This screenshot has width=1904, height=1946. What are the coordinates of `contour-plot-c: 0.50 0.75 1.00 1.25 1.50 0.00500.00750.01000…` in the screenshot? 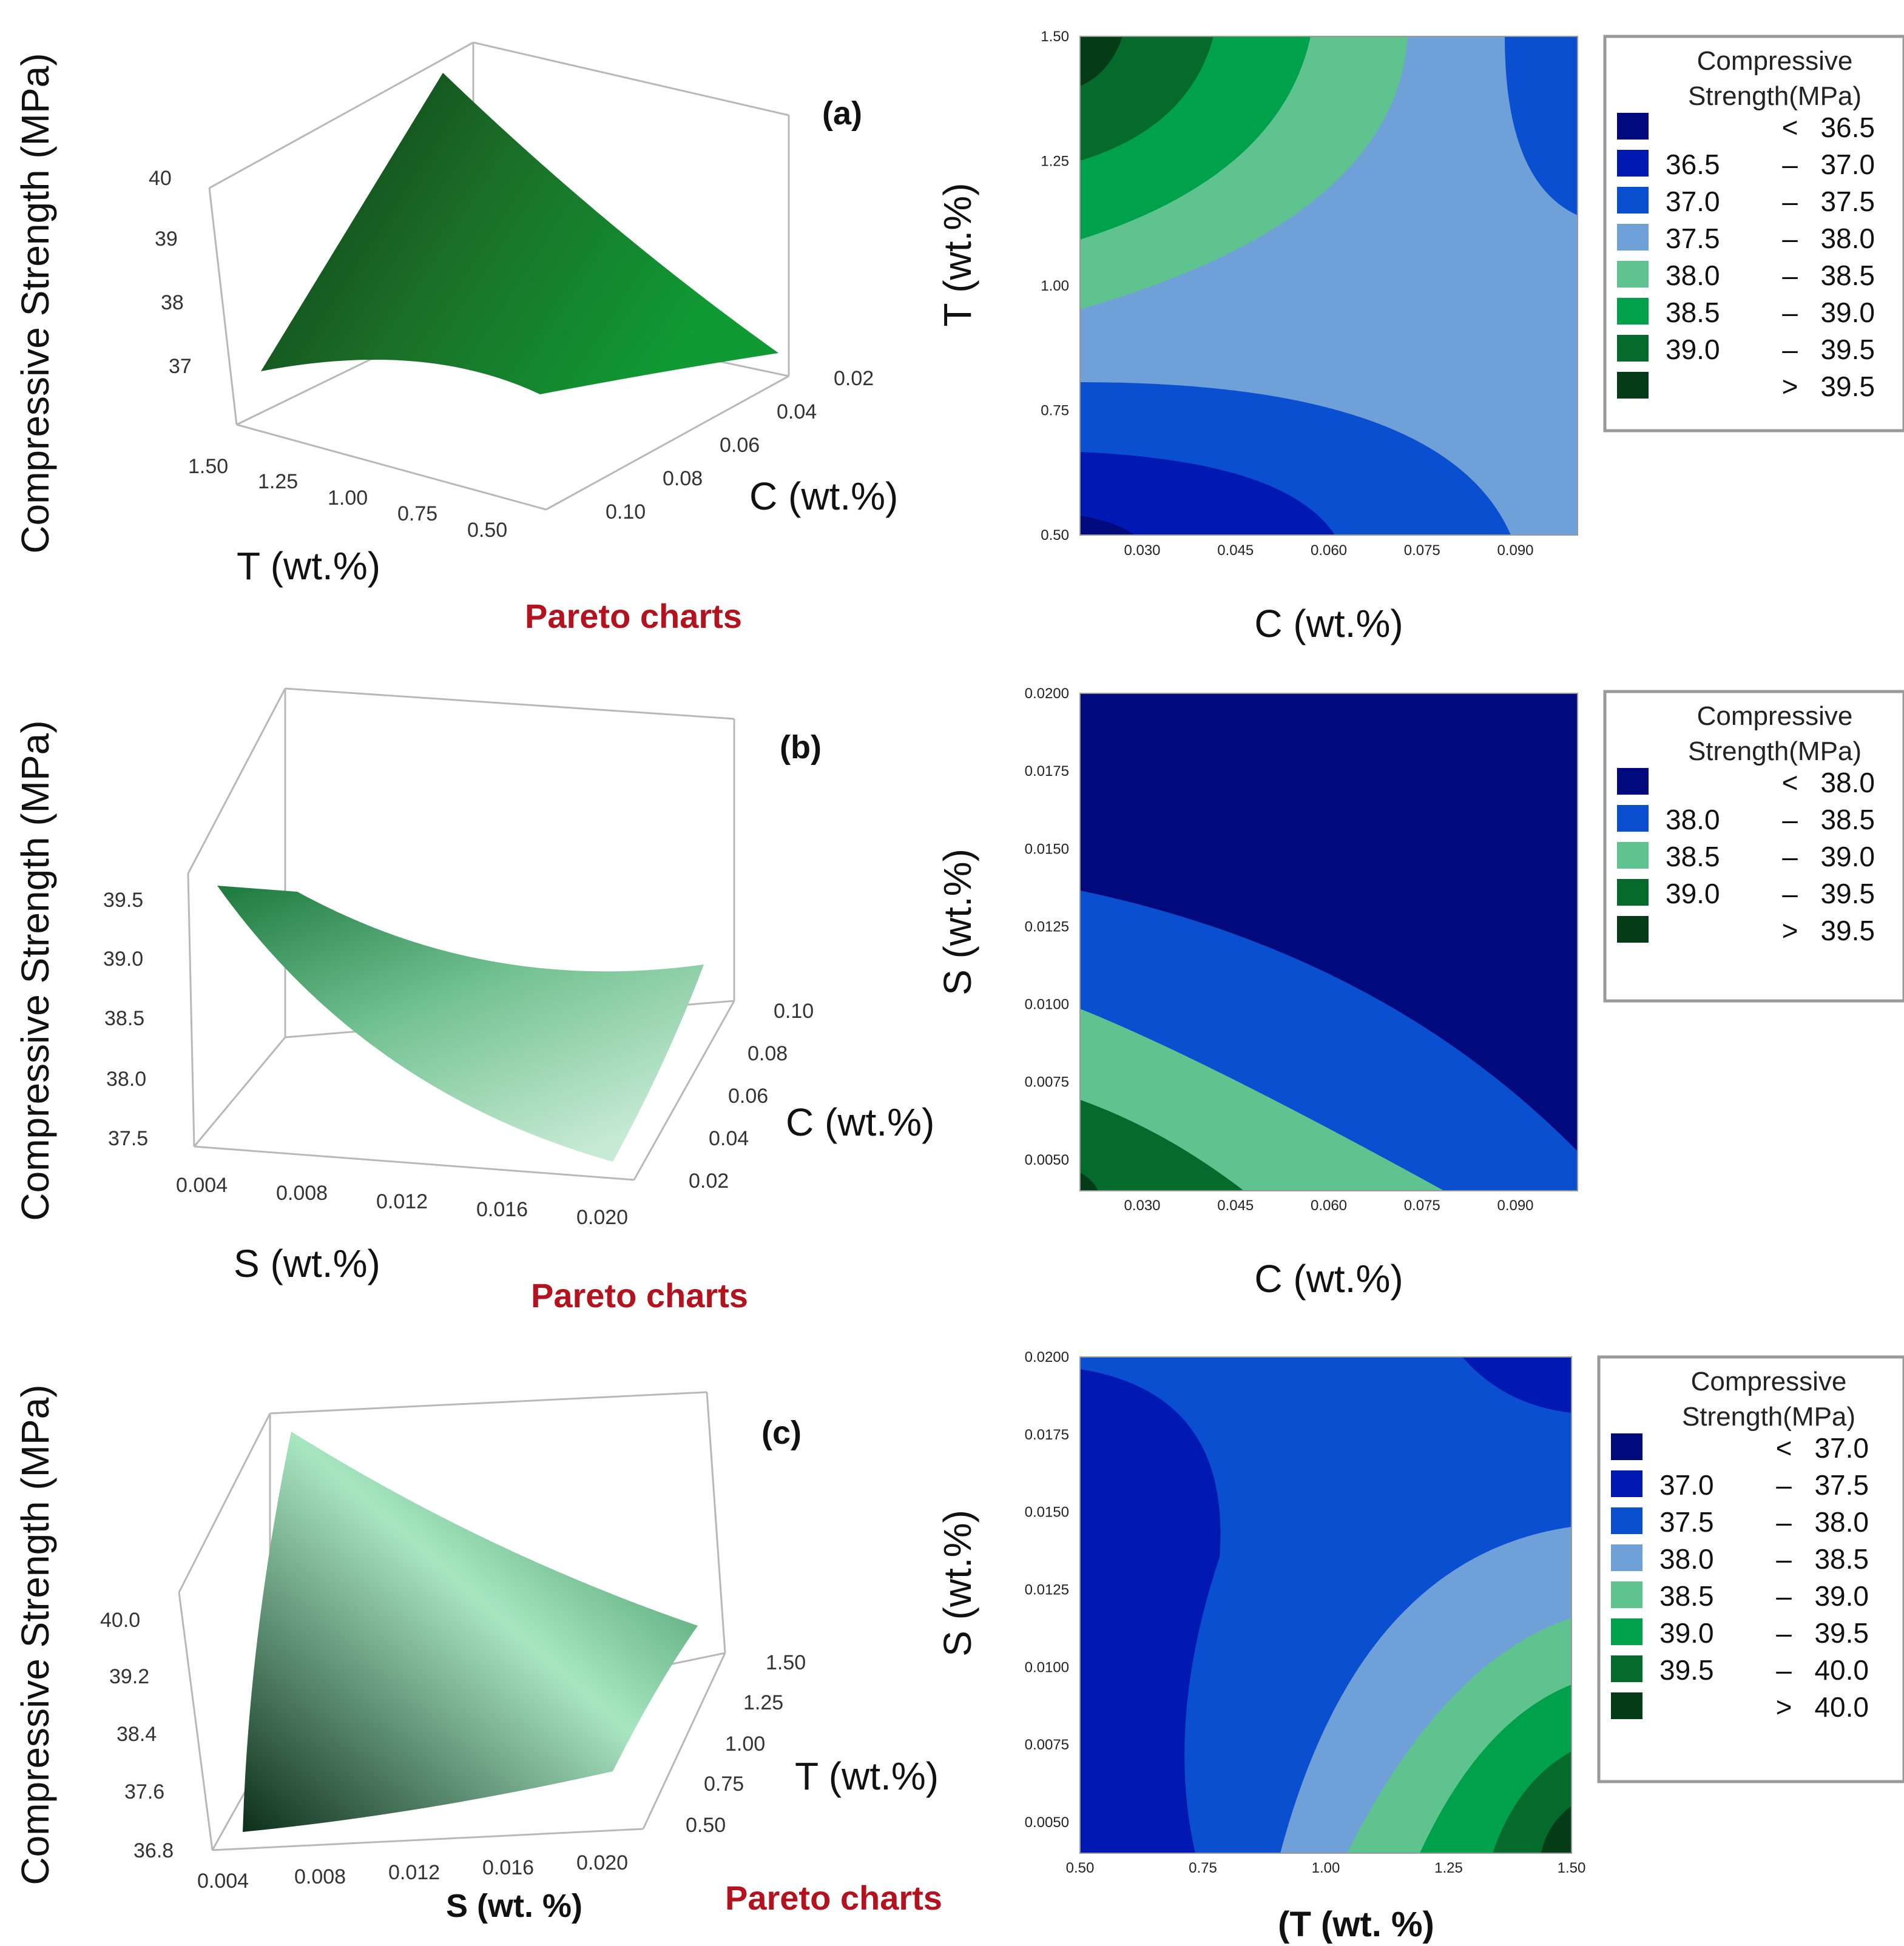 It's located at (1260, 1646).